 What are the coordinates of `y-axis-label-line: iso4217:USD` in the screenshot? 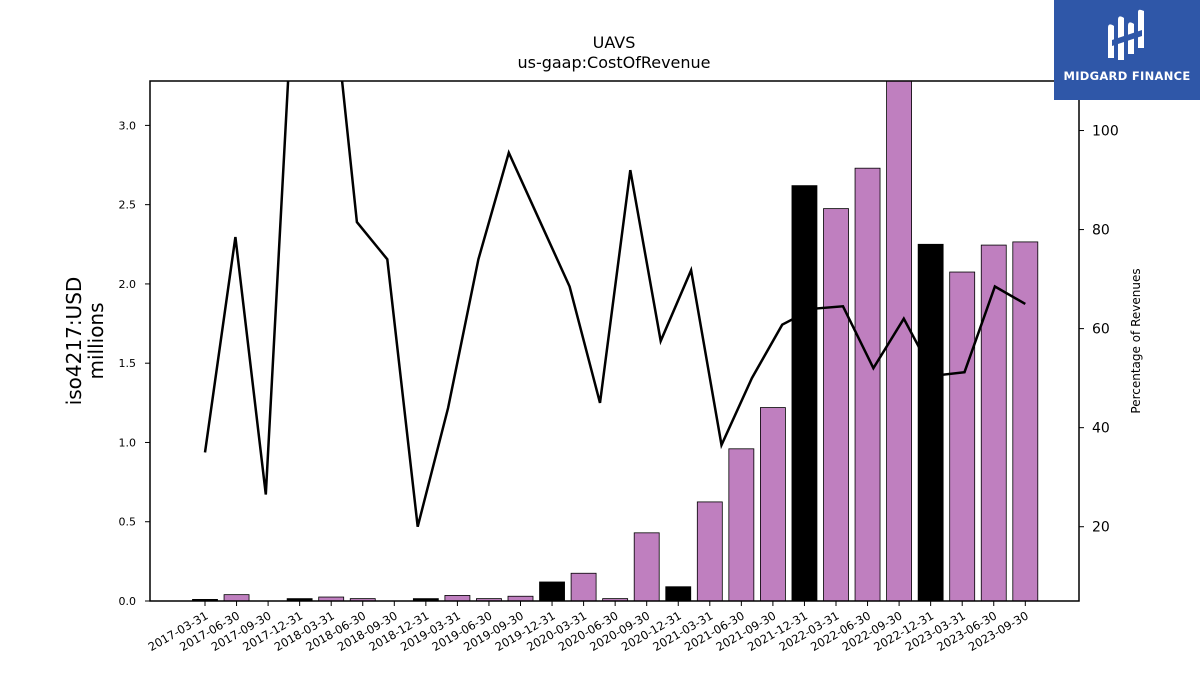 It's located at (74, 341).